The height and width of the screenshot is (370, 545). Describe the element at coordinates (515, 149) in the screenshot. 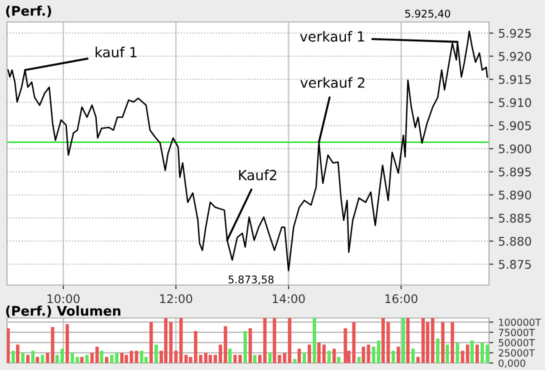

I see `y-tick-label: 5.900` at that location.